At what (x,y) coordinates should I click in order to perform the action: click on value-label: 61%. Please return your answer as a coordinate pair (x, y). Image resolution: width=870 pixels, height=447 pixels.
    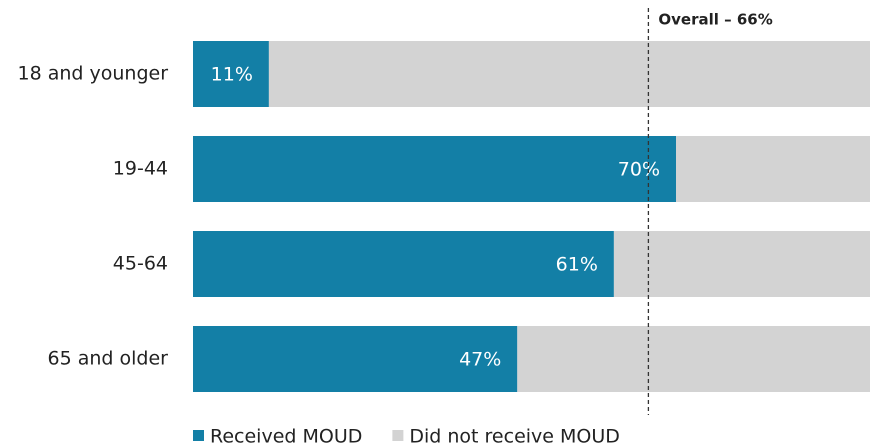
    Looking at the image, I should click on (577, 265).